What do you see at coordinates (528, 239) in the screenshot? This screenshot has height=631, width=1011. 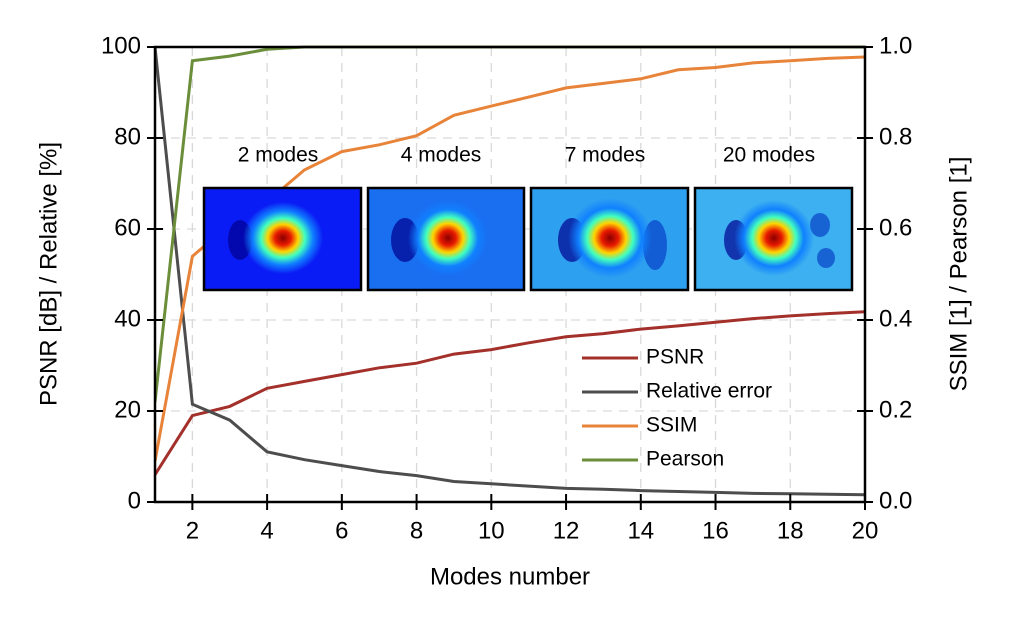 I see `insets` at bounding box center [528, 239].